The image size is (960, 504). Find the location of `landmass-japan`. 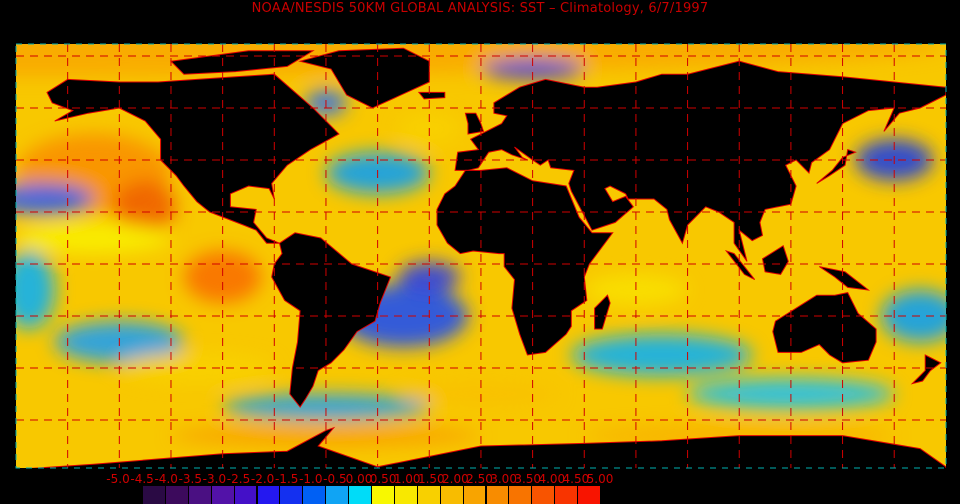

landmass-japan is located at coordinates (836, 166).